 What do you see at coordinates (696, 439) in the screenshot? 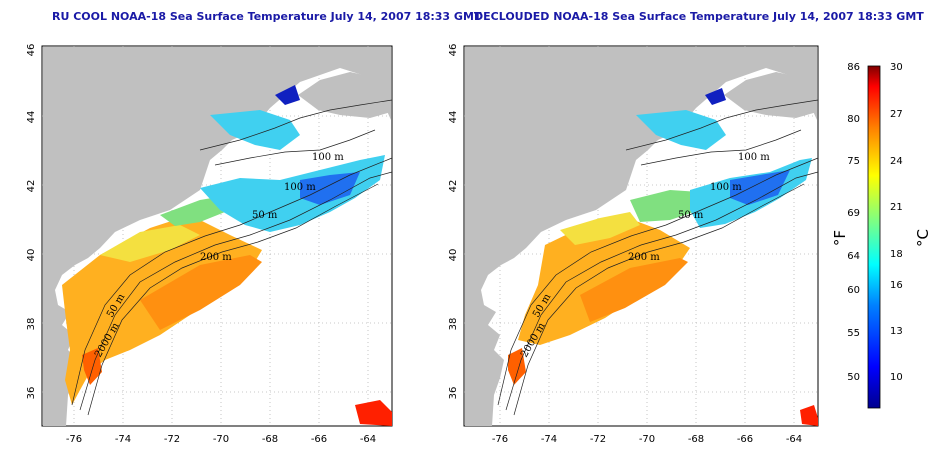
I see `right-lon-tick: -68` at bounding box center [696, 439].